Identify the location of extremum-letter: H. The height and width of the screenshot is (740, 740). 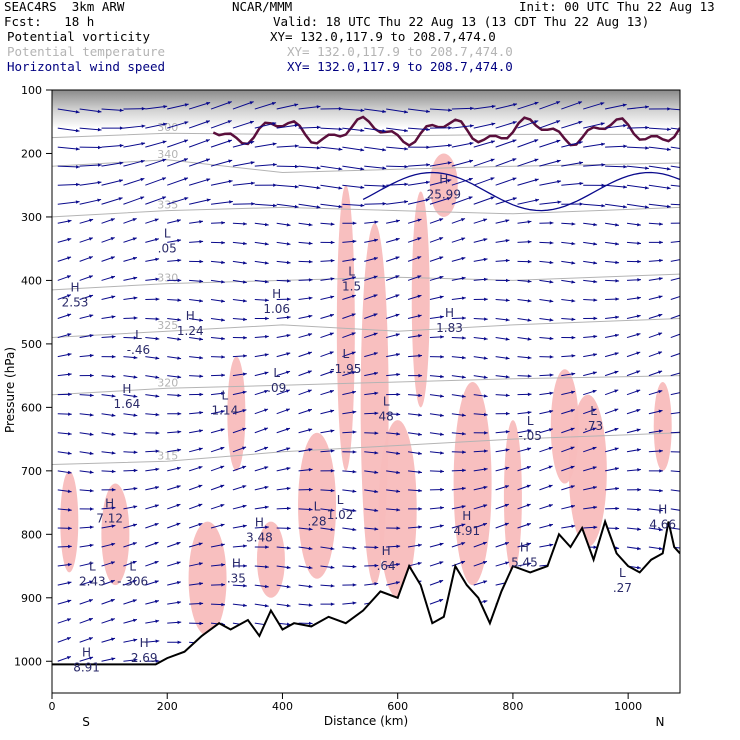
(236, 564).